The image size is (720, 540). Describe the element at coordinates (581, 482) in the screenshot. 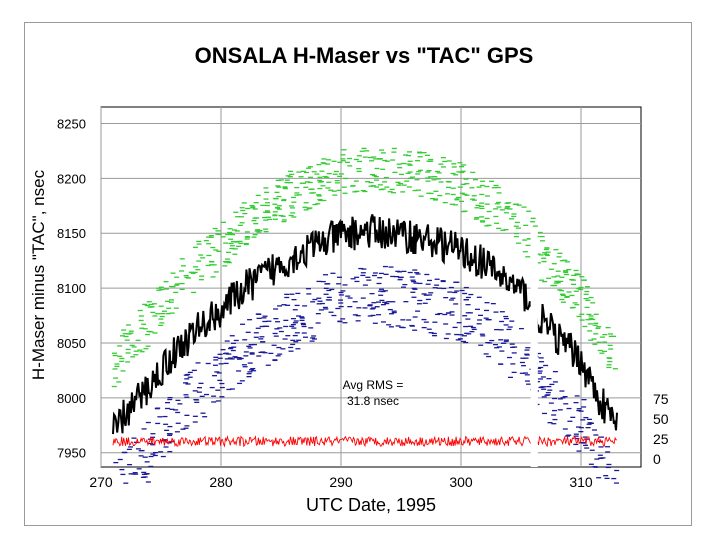

I see `x-tick-label: 310` at that location.